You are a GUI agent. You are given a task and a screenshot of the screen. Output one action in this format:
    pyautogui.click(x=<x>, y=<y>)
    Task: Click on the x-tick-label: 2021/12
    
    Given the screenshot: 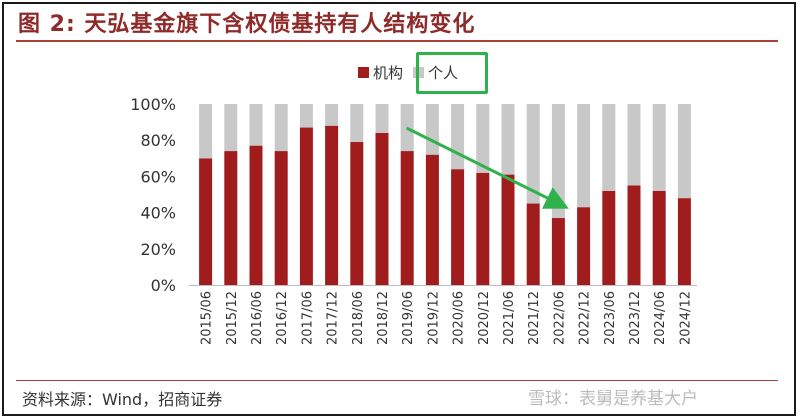 What is the action you would take?
    pyautogui.click(x=534, y=318)
    